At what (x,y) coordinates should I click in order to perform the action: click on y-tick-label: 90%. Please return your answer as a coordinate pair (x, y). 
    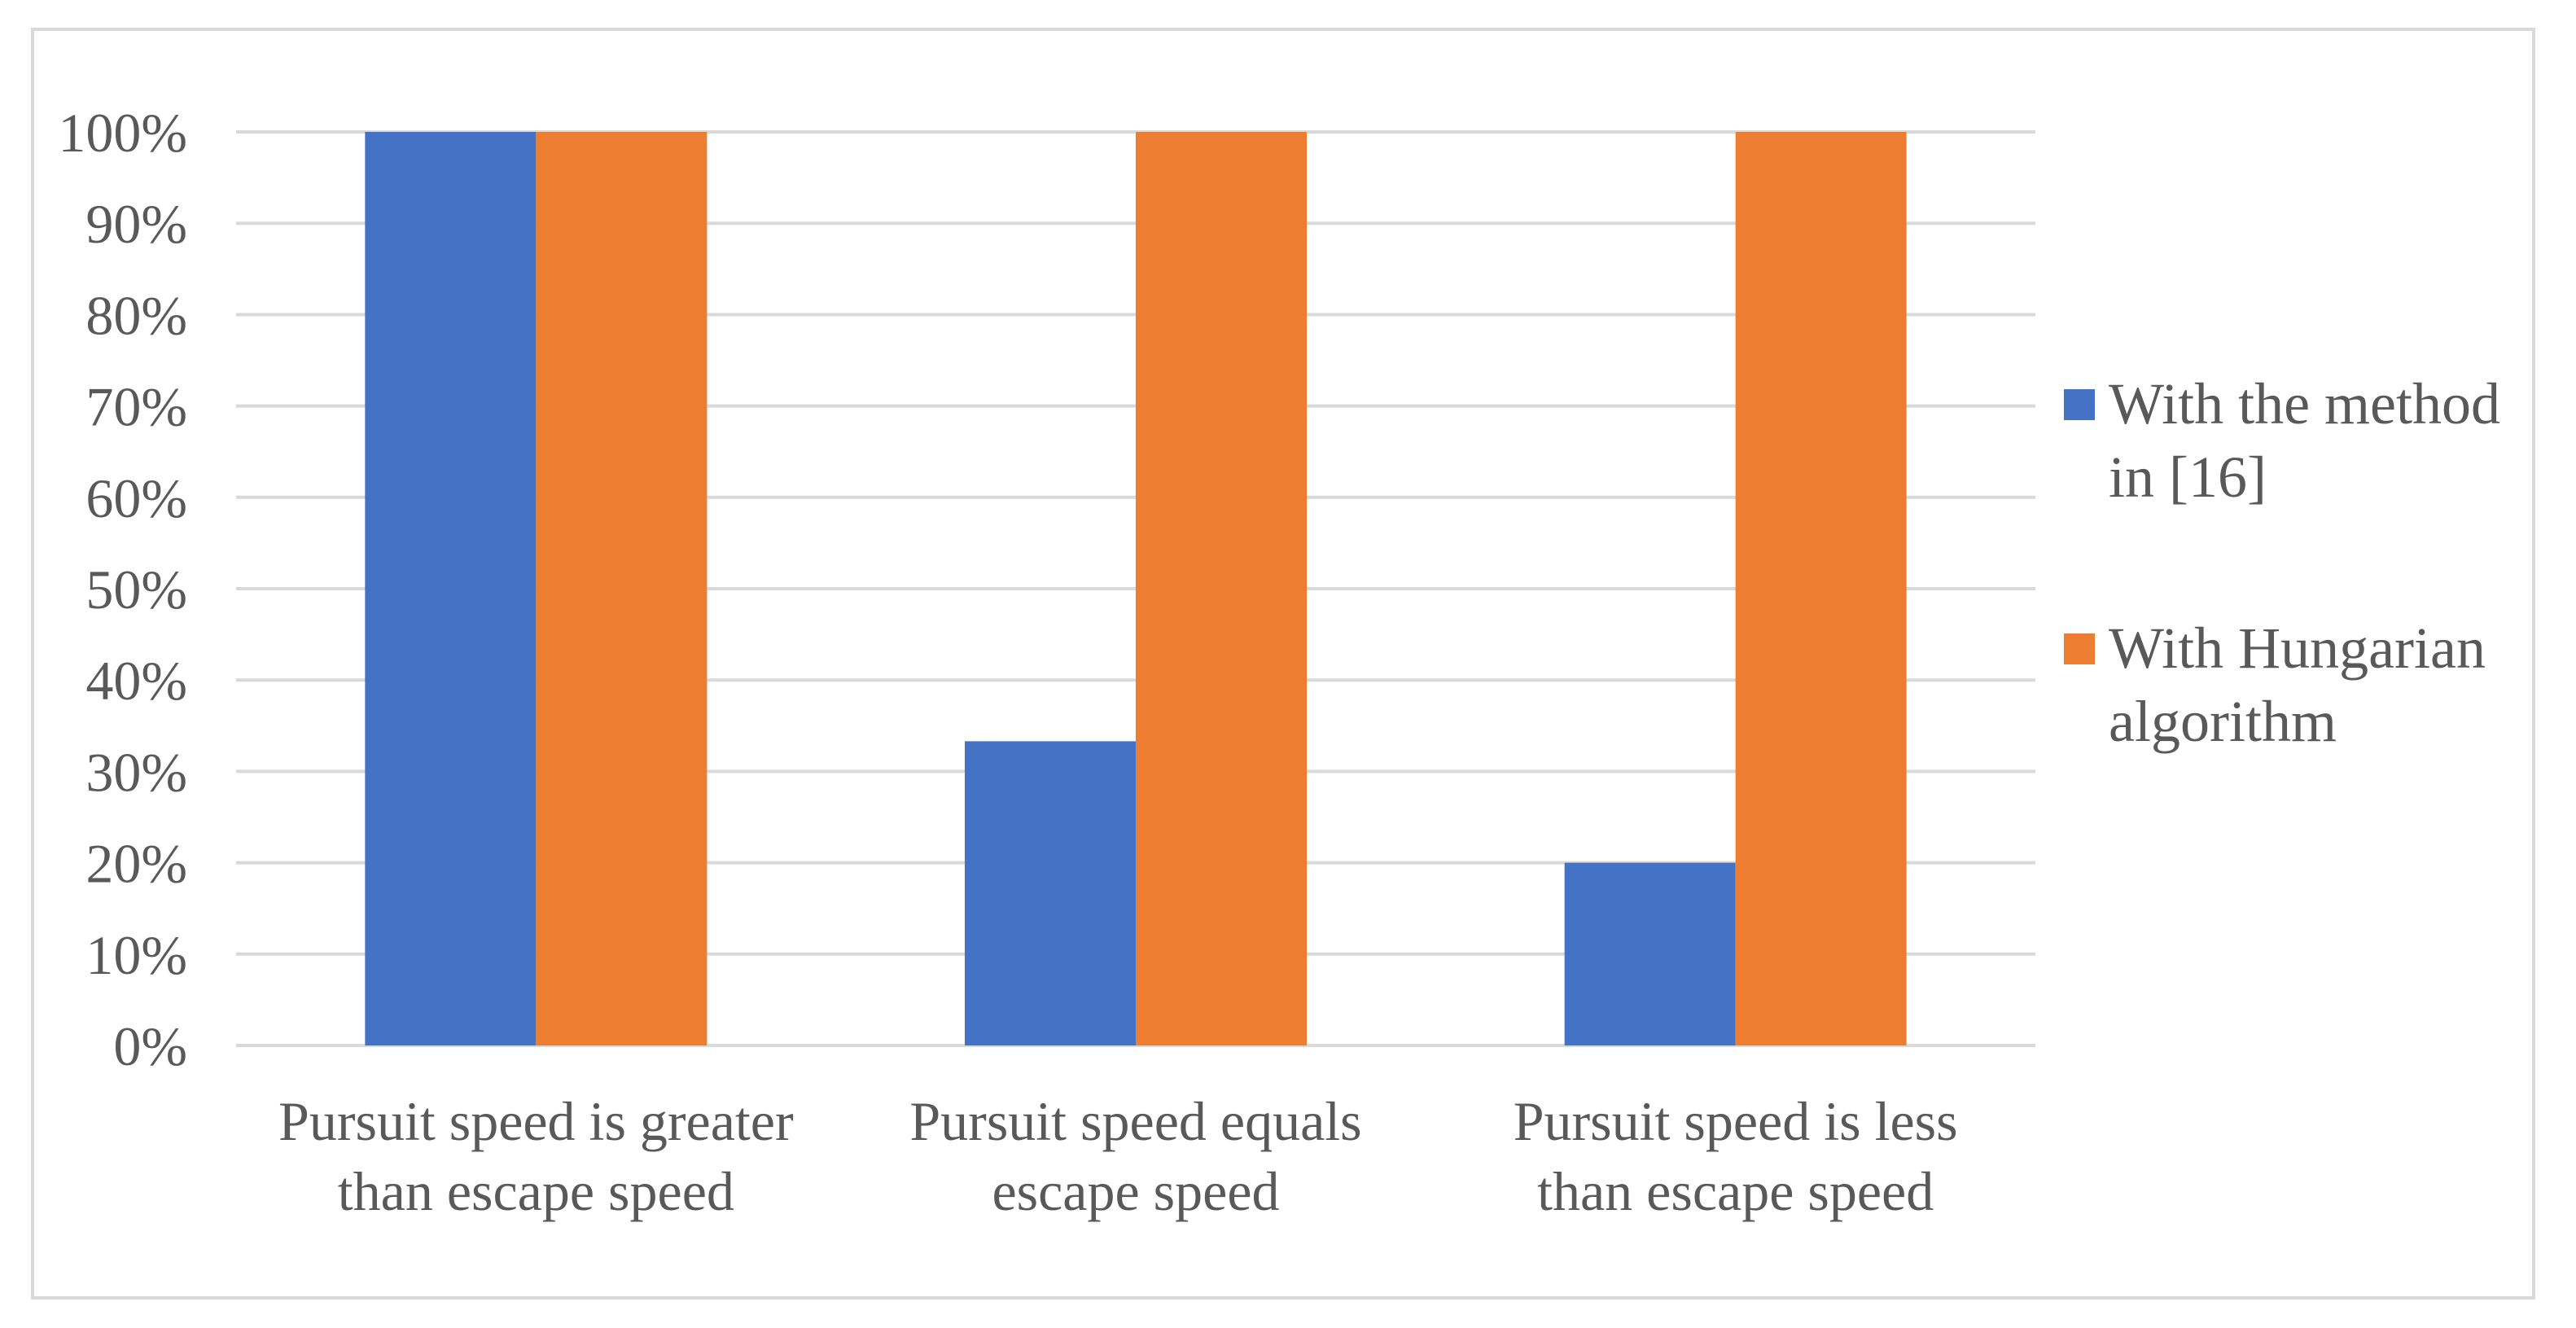
    Looking at the image, I should click on (136, 224).